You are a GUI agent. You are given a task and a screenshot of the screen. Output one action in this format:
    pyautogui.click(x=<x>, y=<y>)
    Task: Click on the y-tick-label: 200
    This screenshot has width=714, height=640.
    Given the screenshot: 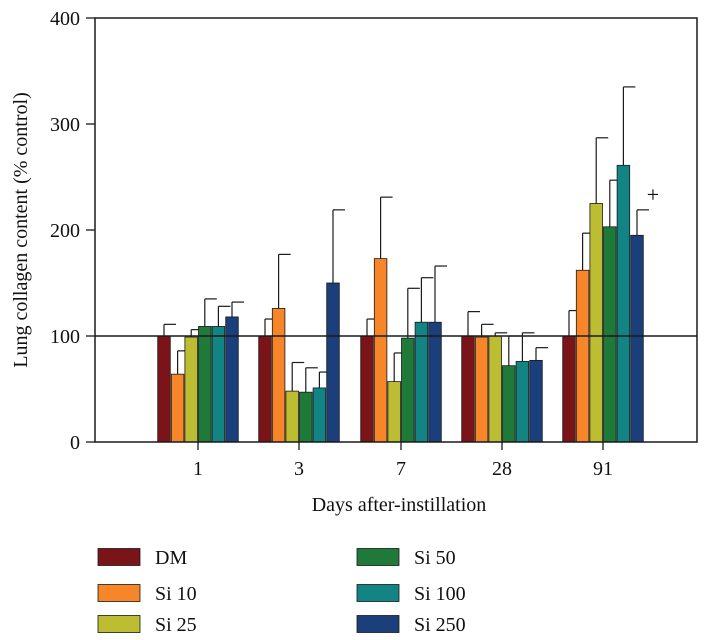 What is the action you would take?
    pyautogui.click(x=65, y=231)
    